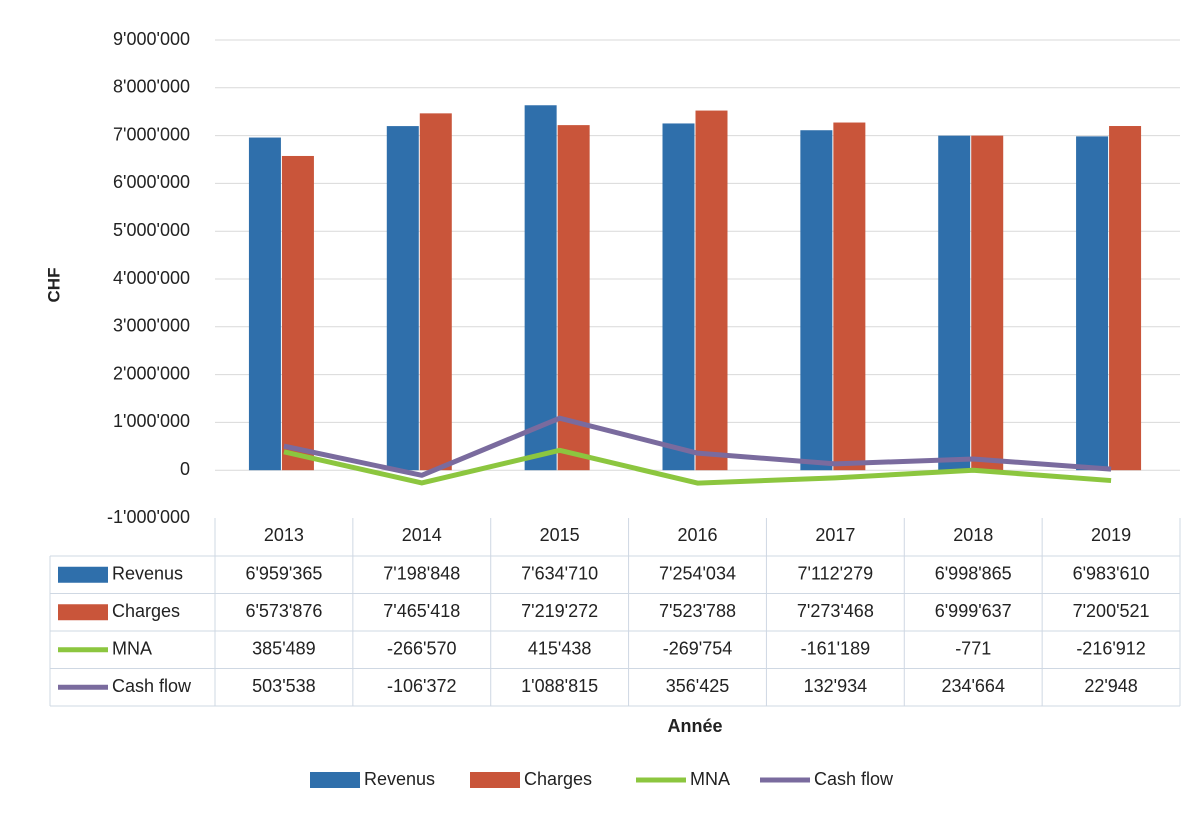  What do you see at coordinates (835, 535) in the screenshot?
I see `x-tick-label: 2017` at bounding box center [835, 535].